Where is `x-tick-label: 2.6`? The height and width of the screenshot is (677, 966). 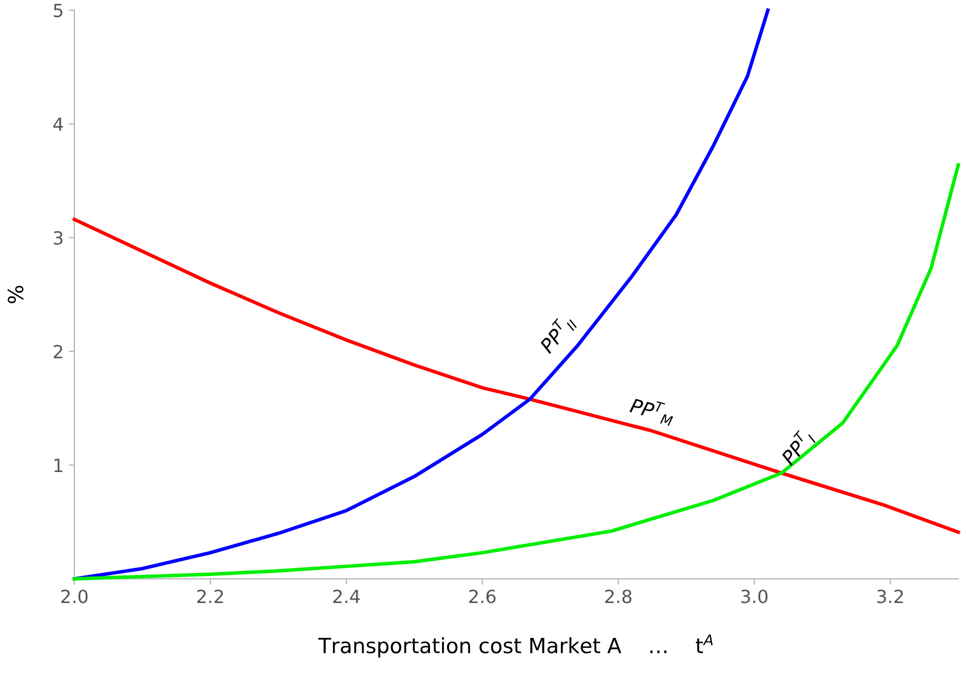 x-tick-label: 2.6 is located at coordinates (482, 597).